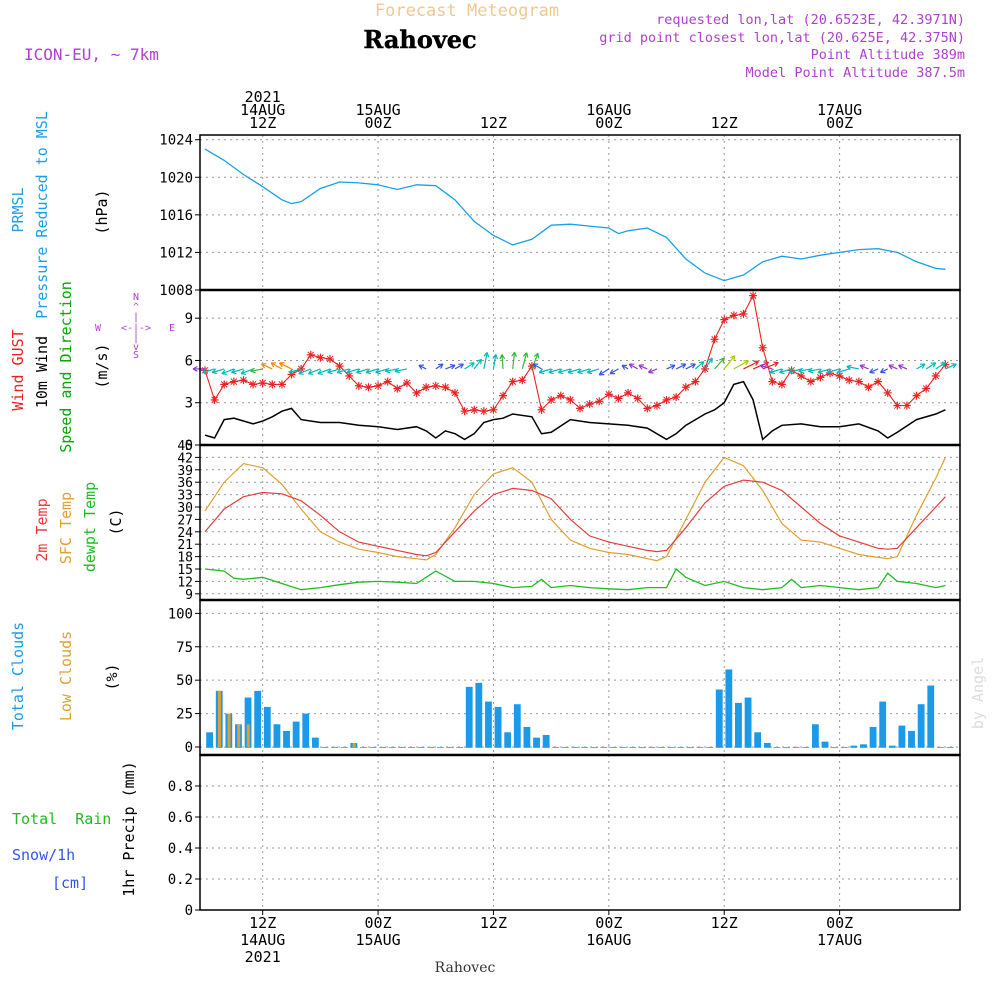 The height and width of the screenshot is (1000, 1000). I want to click on wind-speed-line, so click(575, 410).